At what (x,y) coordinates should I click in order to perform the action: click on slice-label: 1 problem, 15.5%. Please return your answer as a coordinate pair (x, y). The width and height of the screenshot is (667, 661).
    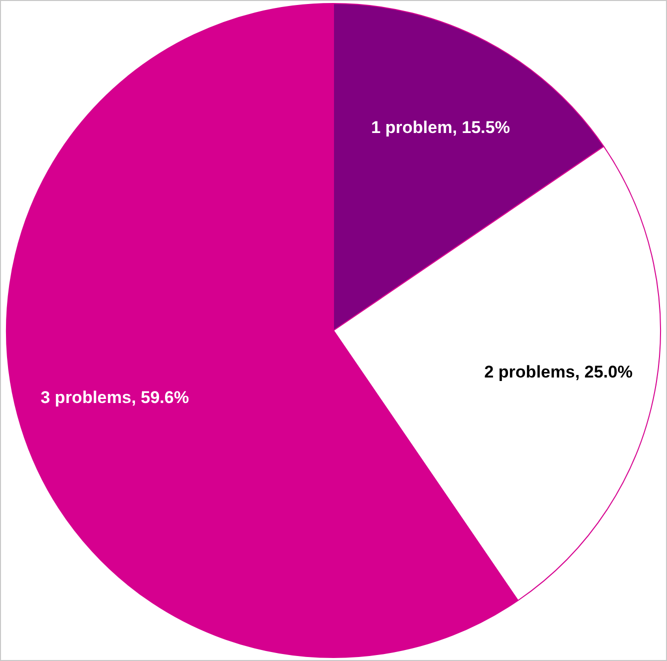
    Looking at the image, I should click on (440, 127).